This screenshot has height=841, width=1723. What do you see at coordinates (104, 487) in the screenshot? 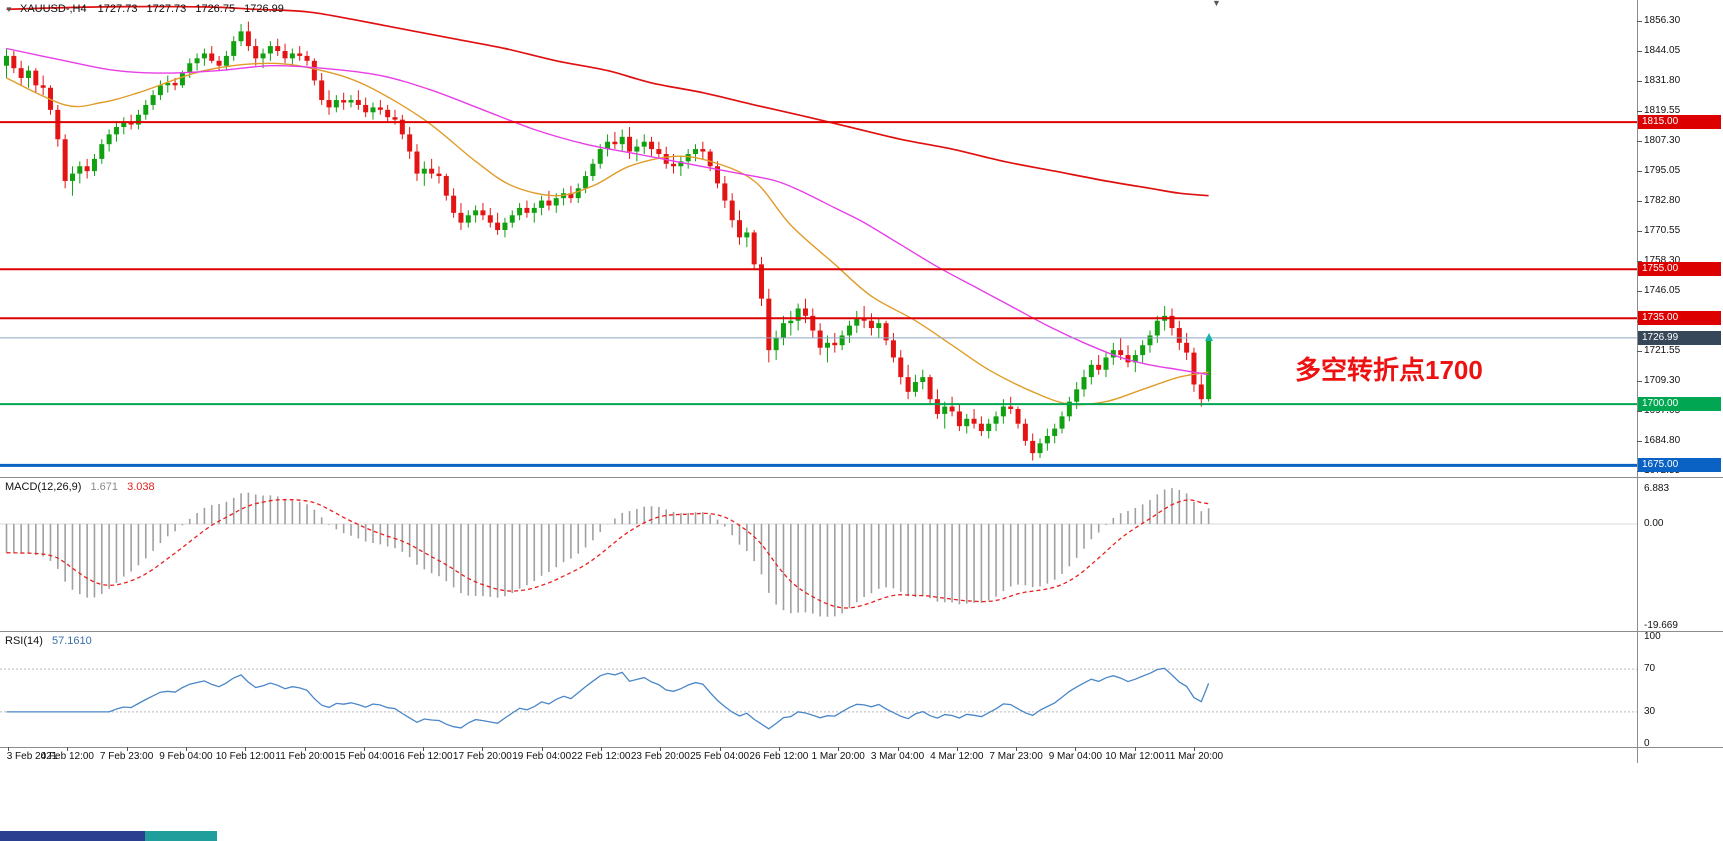
I see `macd-main-value: 1.671` at bounding box center [104, 487].